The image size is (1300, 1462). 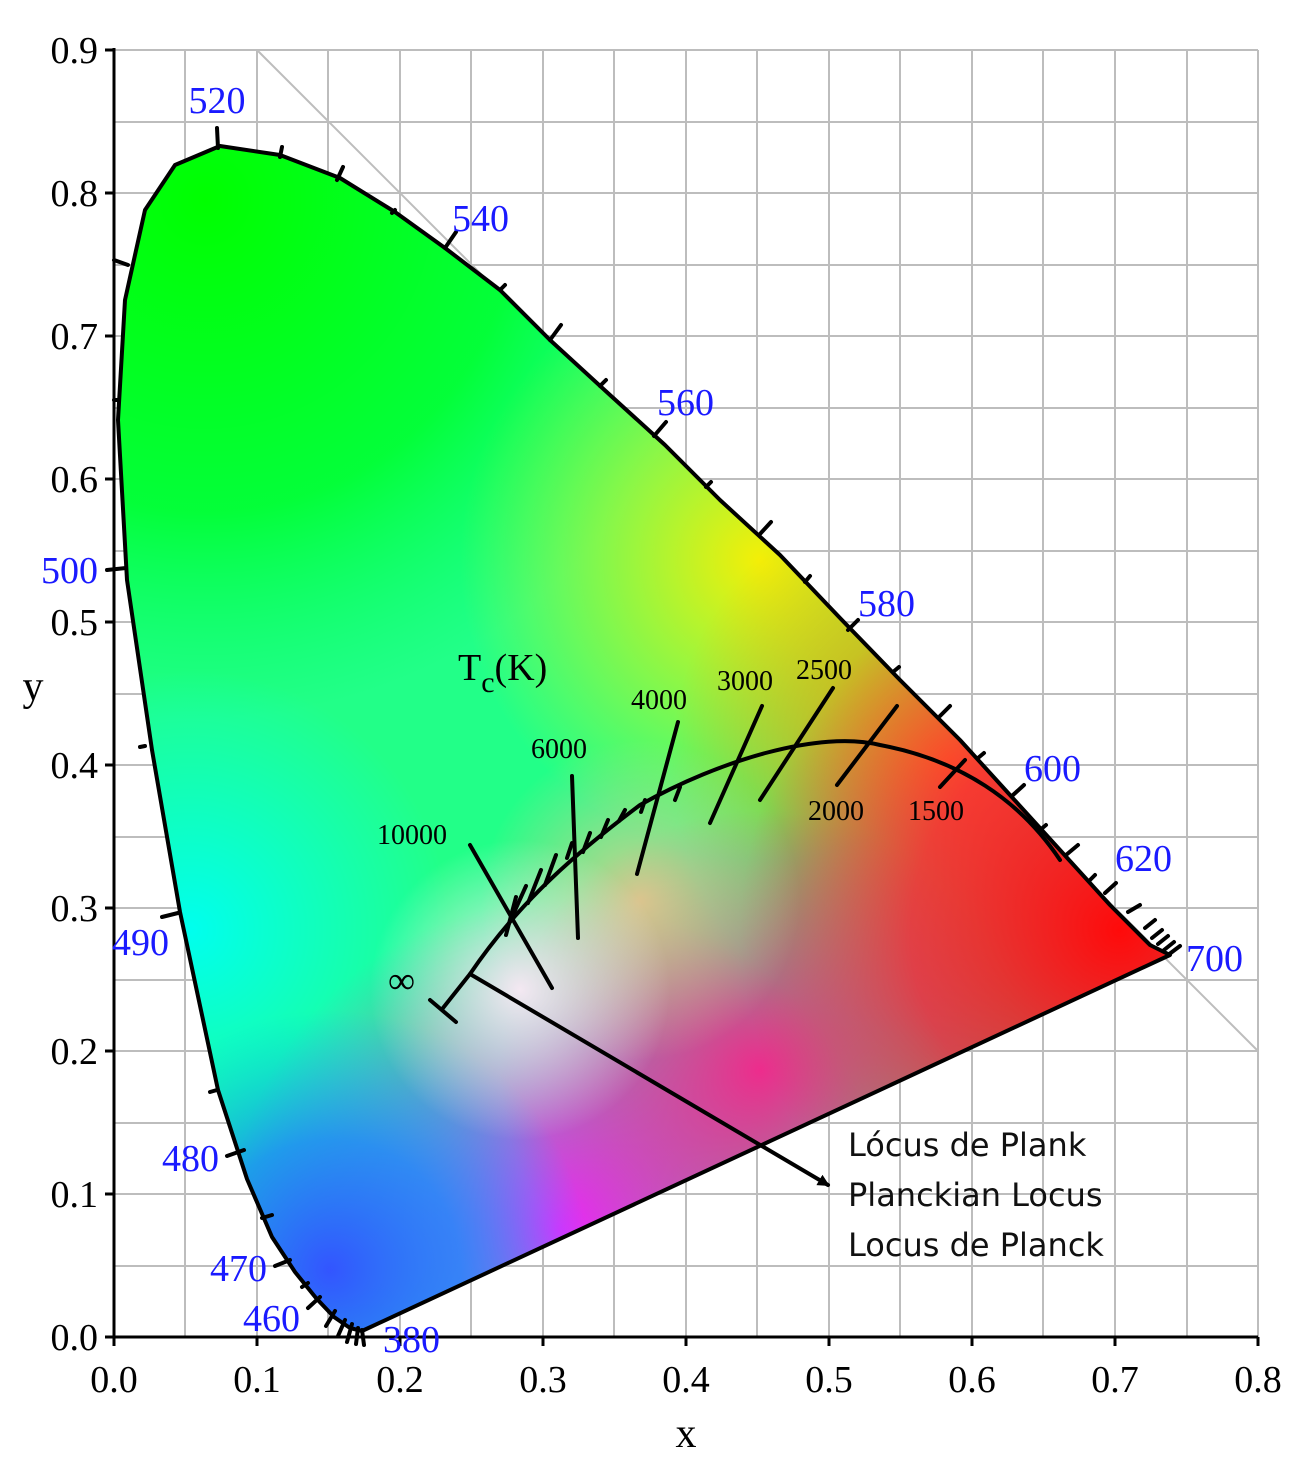 What do you see at coordinates (745, 681) in the screenshot?
I see `temp-3000: 3000` at bounding box center [745, 681].